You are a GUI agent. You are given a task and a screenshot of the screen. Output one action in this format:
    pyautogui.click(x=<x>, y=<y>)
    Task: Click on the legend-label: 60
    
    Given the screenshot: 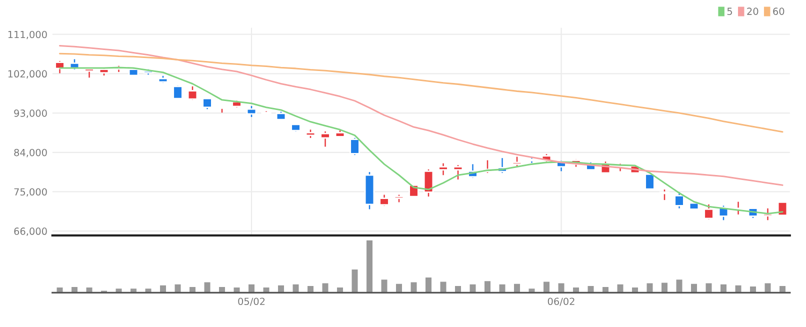 What is the action you would take?
    pyautogui.click(x=778, y=11)
    